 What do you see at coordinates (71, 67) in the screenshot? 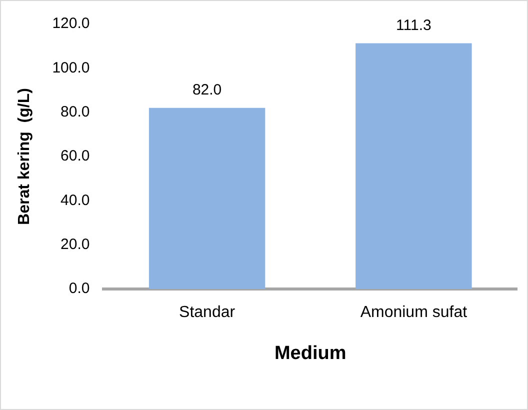
I see `y-tick-label: 100.0` at bounding box center [71, 67].